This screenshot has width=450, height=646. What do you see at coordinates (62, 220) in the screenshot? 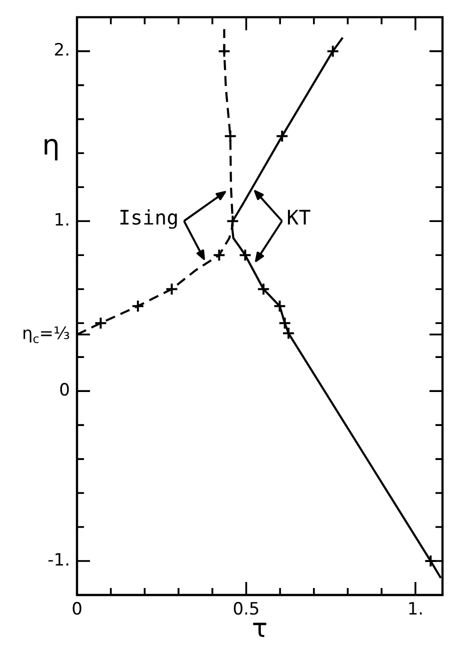
I see `y-tick-label: 1.` at bounding box center [62, 220].